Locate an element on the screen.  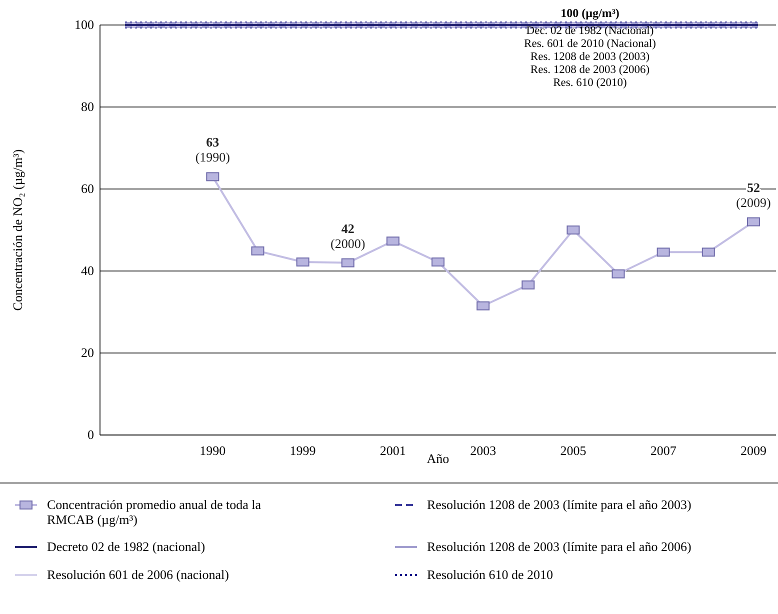
annotation: Res. 601 de 2010 (Nacional) is located at coordinates (590, 44).